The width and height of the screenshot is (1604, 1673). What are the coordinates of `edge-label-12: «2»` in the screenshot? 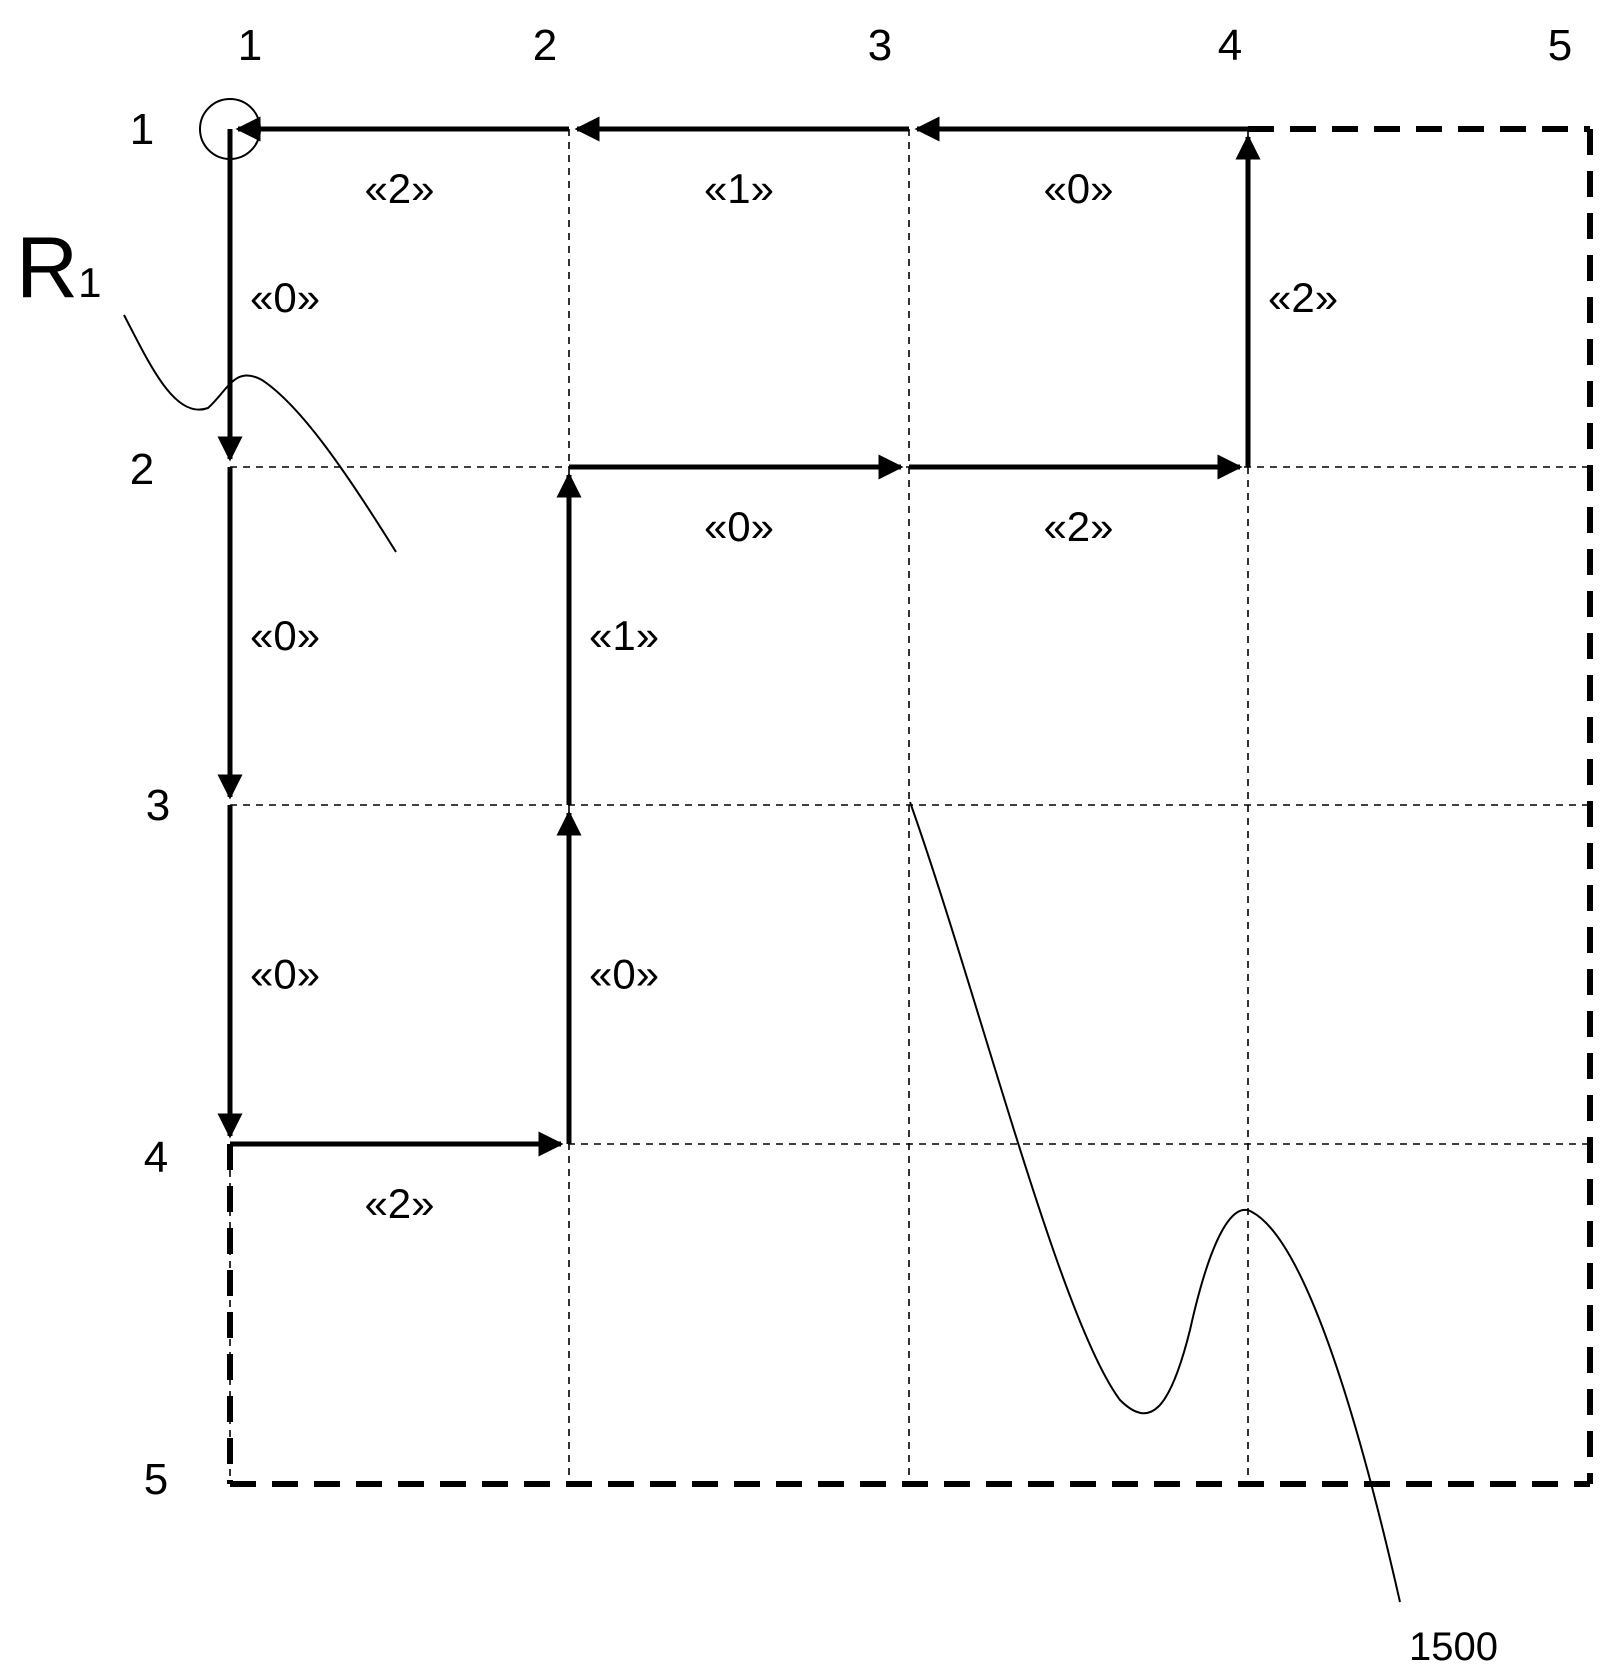 It's located at (399, 188).